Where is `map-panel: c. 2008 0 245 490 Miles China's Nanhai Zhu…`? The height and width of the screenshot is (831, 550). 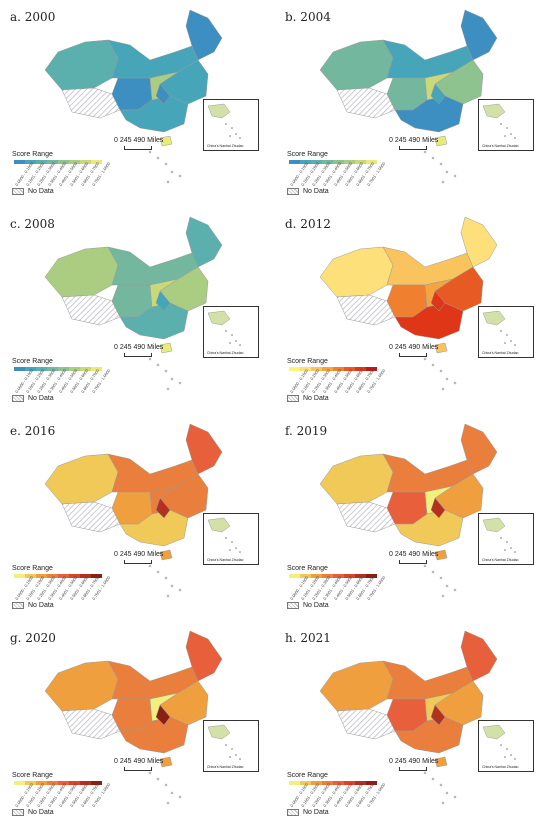
map-panel: c. 2008 0 245 490 Miles China's Nanhai Zhu… is located at coordinates (137, 310).